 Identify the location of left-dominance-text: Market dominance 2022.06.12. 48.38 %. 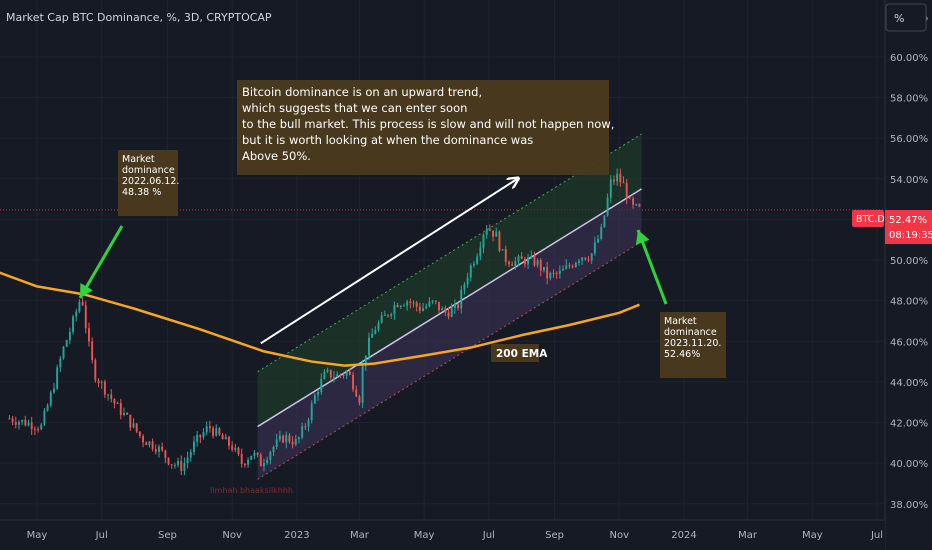
(152, 176).